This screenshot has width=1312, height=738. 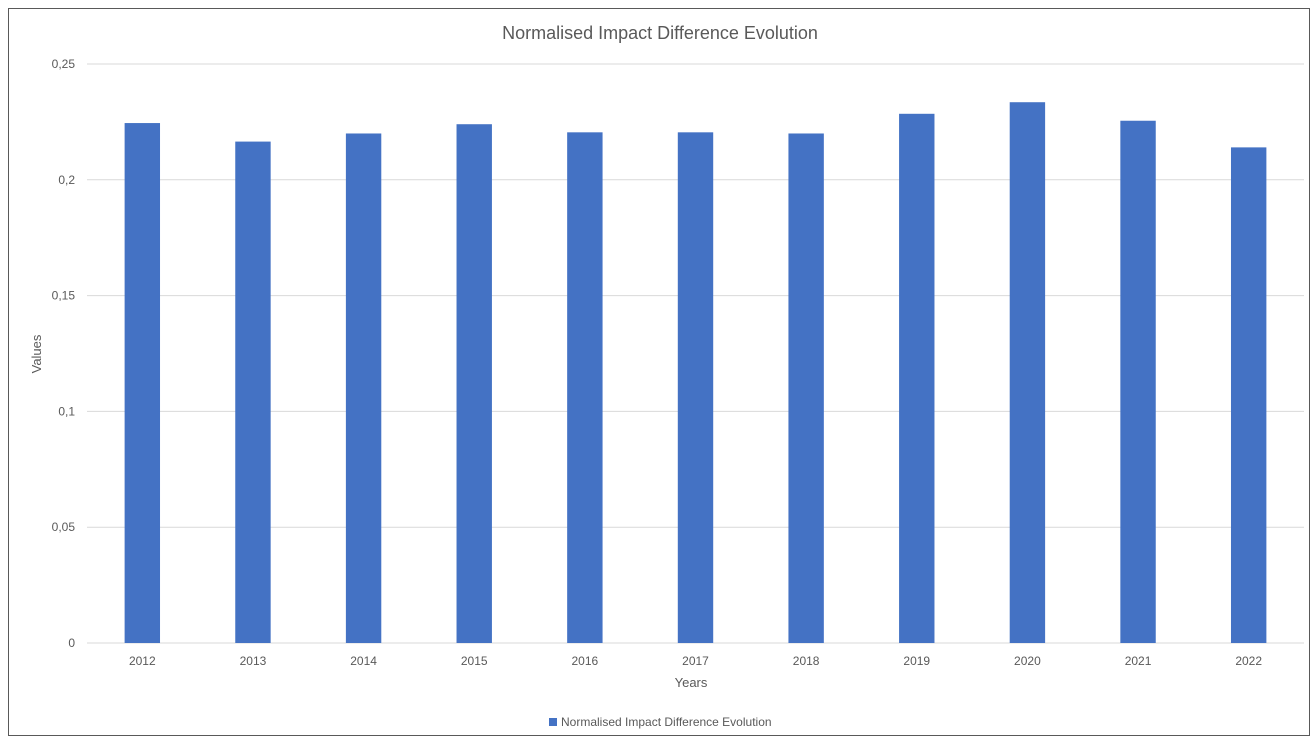 What do you see at coordinates (66, 180) in the screenshot?
I see `y-tick-label: 0,2` at bounding box center [66, 180].